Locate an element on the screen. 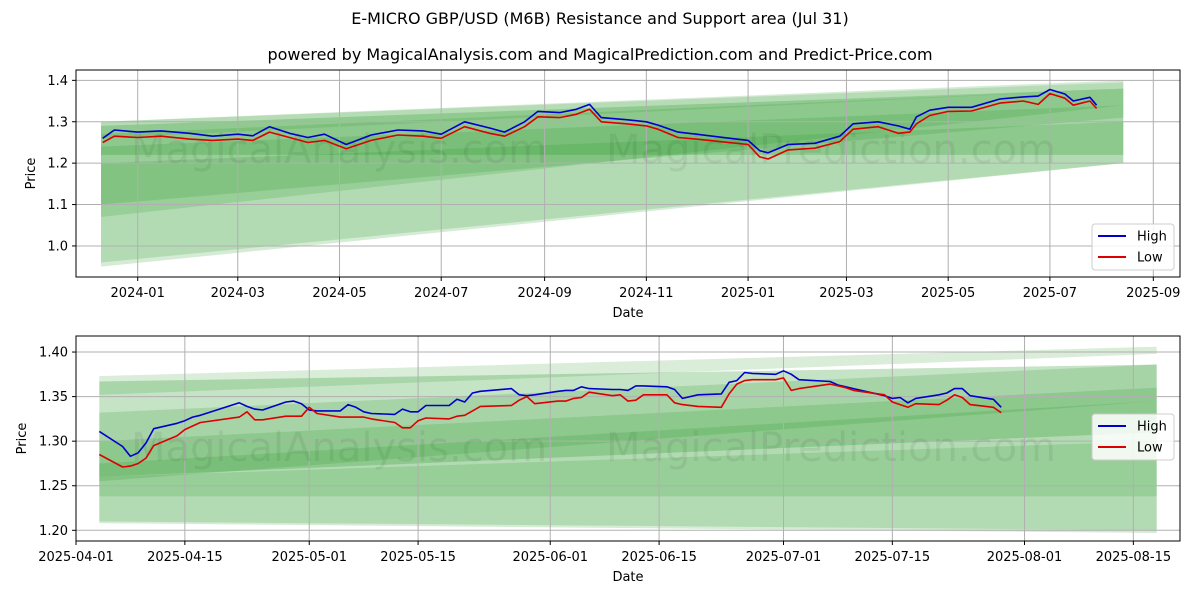 The height and width of the screenshot is (600, 1200). x-tick-label: 2025-08-01 is located at coordinates (1025, 557).